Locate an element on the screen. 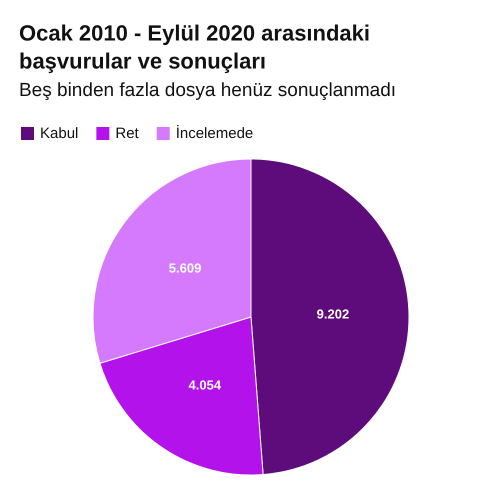  chart-title: Ocak 2010 - Eylül 2020 arasındaki başvurular ve sonuçları is located at coordinates (197, 47).